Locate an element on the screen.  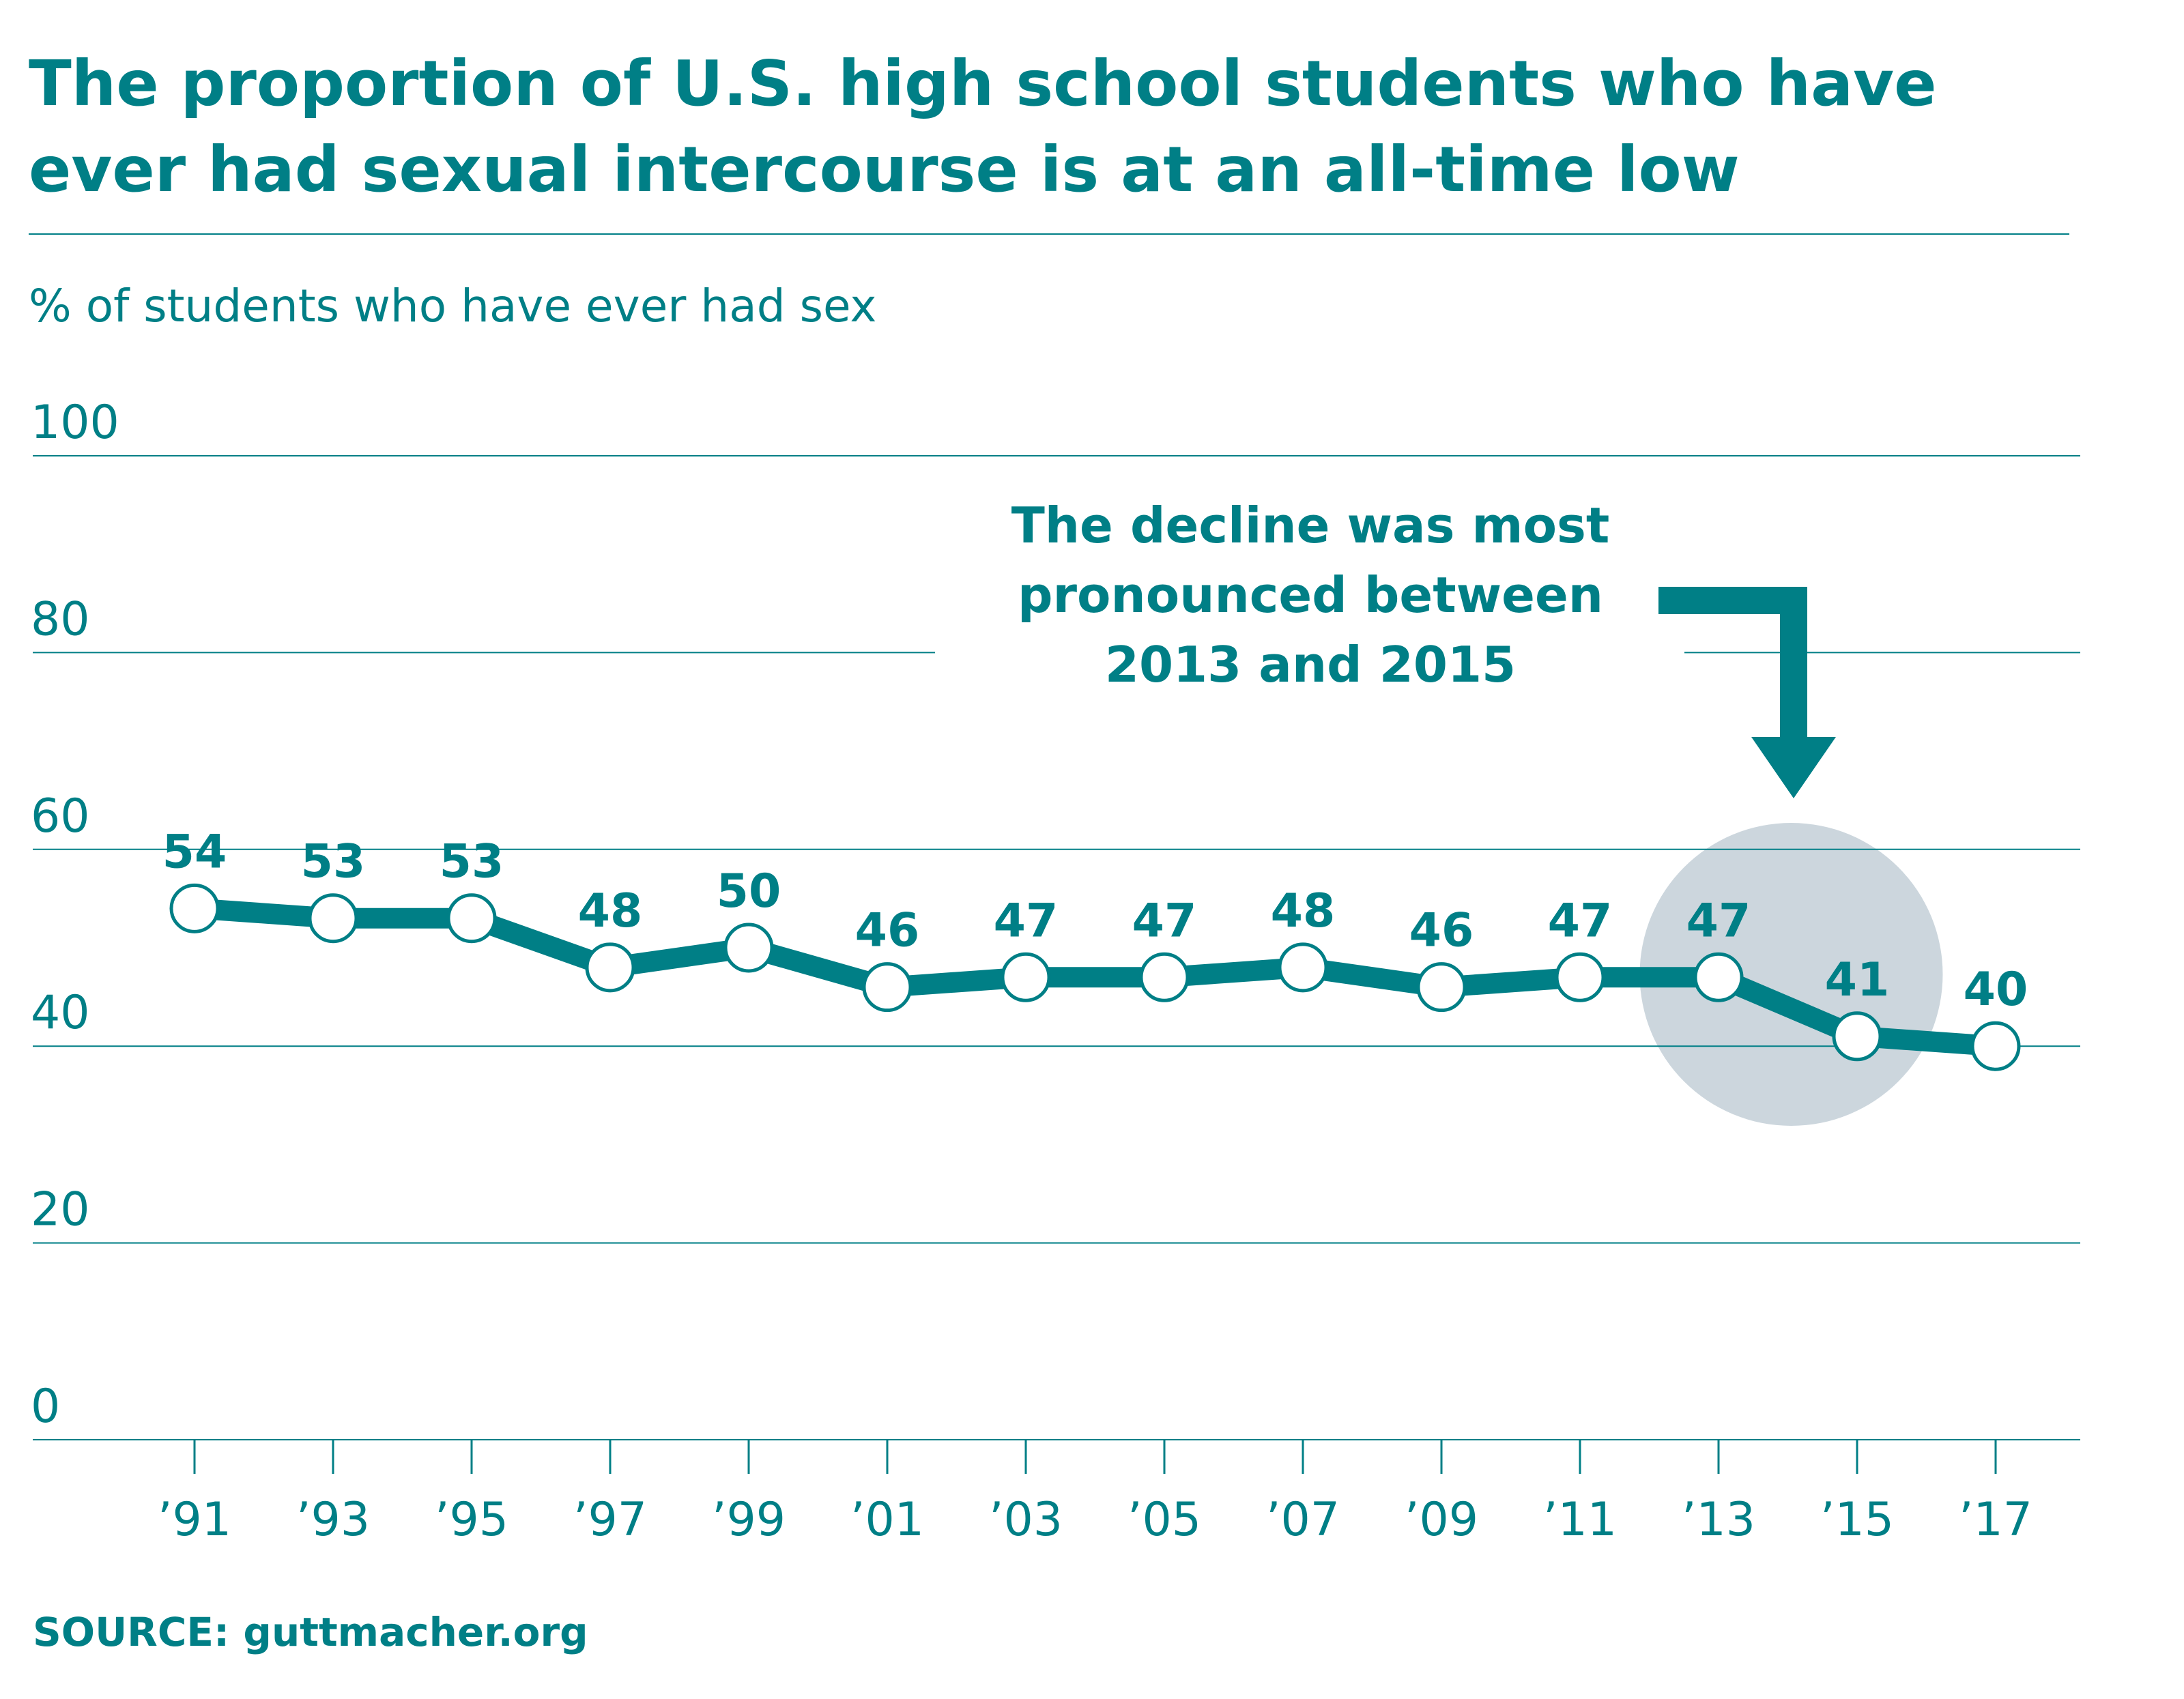
annotation-text: 2013 and 2015 is located at coordinates (1310, 664).